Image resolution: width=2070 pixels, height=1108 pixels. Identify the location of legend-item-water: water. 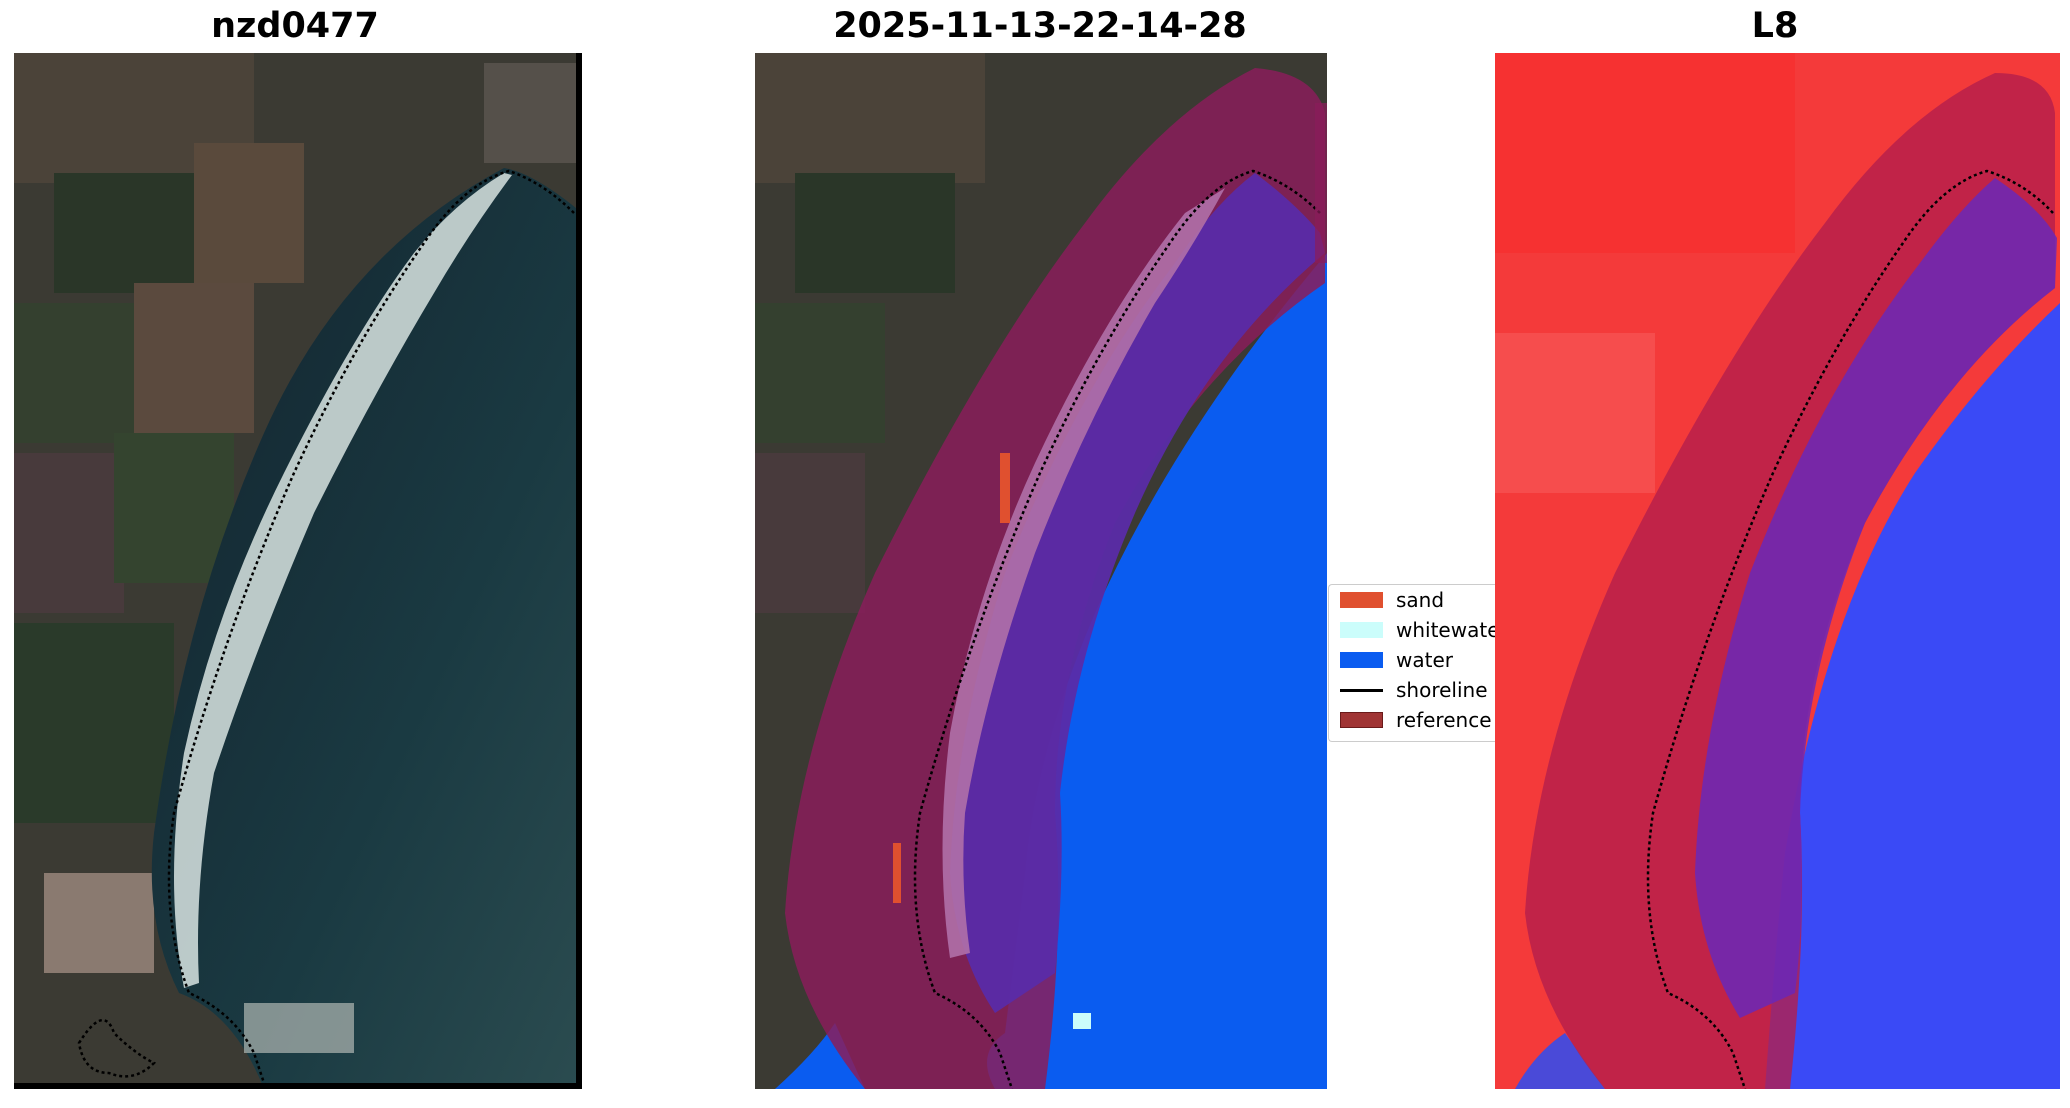
(1414, 660).